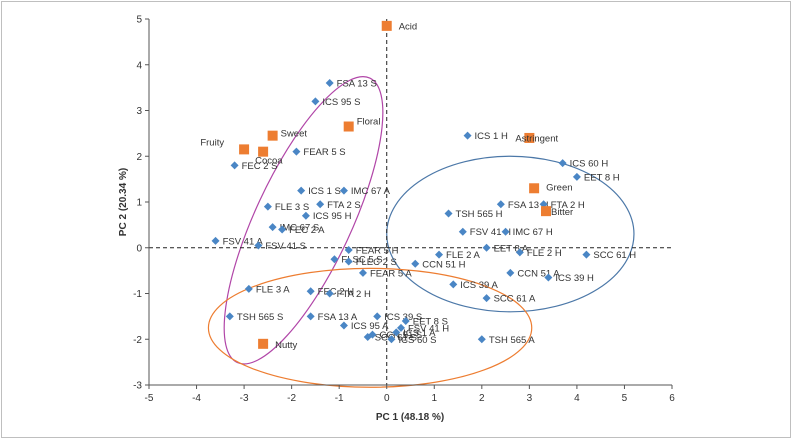 Image resolution: width=794 pixels, height=442 pixels. Describe the element at coordinates (538, 273) in the screenshot. I see `point-label: CCN 51 A` at that location.